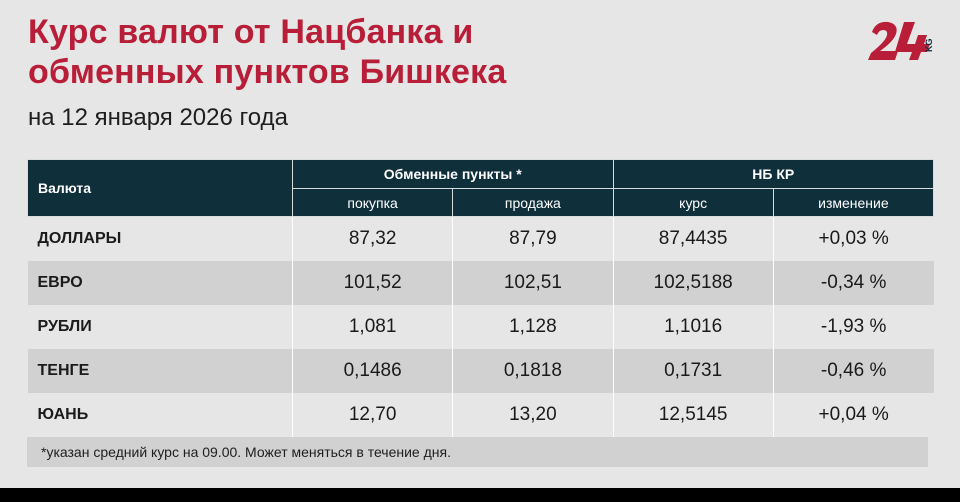  Describe the element at coordinates (160, 327) in the screenshot. I see `cell-currency: РУБЛИ` at that location.